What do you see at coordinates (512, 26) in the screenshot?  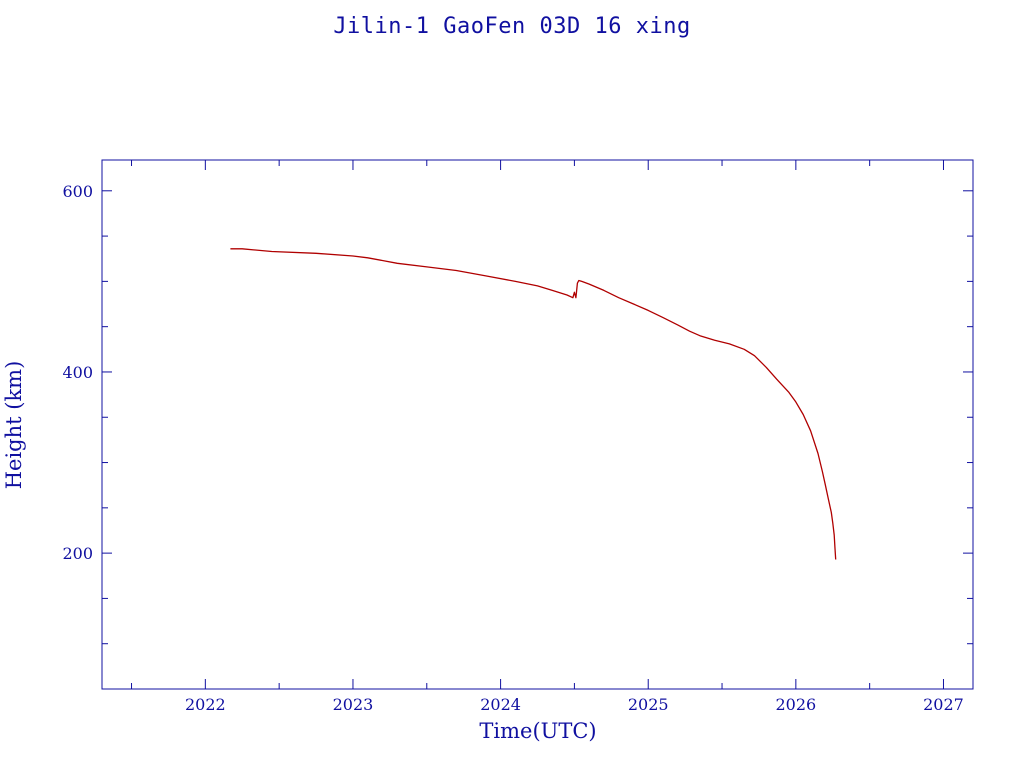 I see `chart-title: Jilin-1 GaoFen 03D 16 xing` at bounding box center [512, 26].